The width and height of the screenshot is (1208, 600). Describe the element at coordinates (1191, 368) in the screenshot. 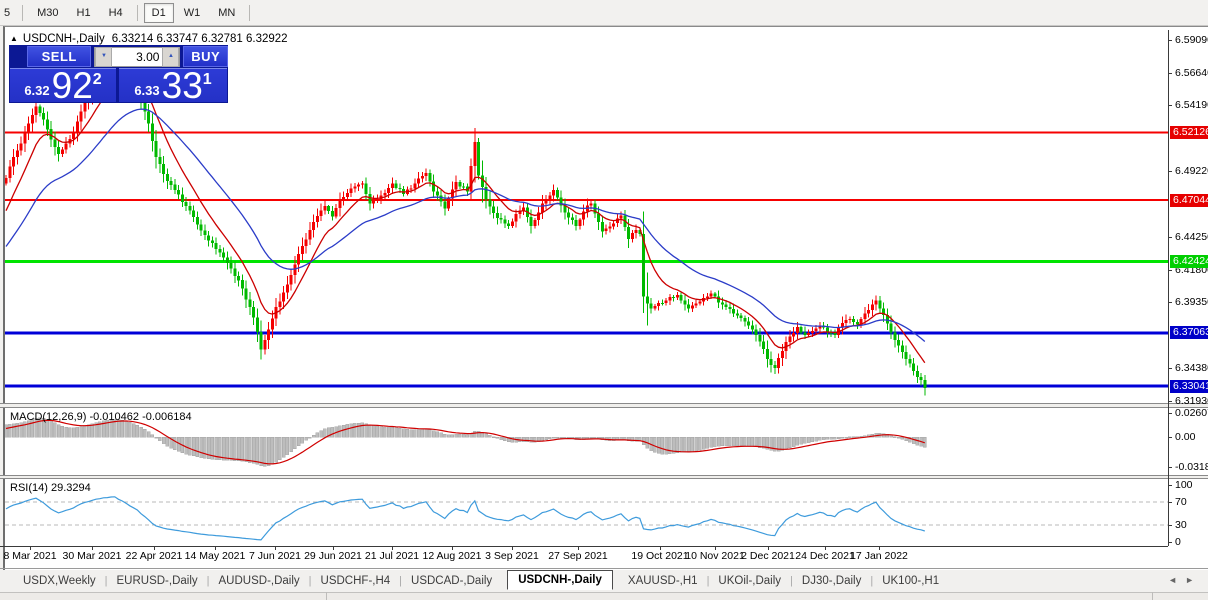

I see `price-tick-label: 6.34380` at that location.